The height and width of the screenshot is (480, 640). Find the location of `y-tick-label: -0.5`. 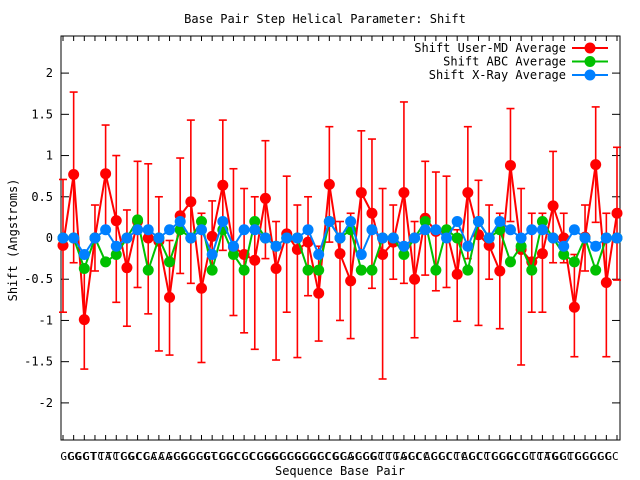

y-tick-label: -0.5 is located at coordinates (38, 279).